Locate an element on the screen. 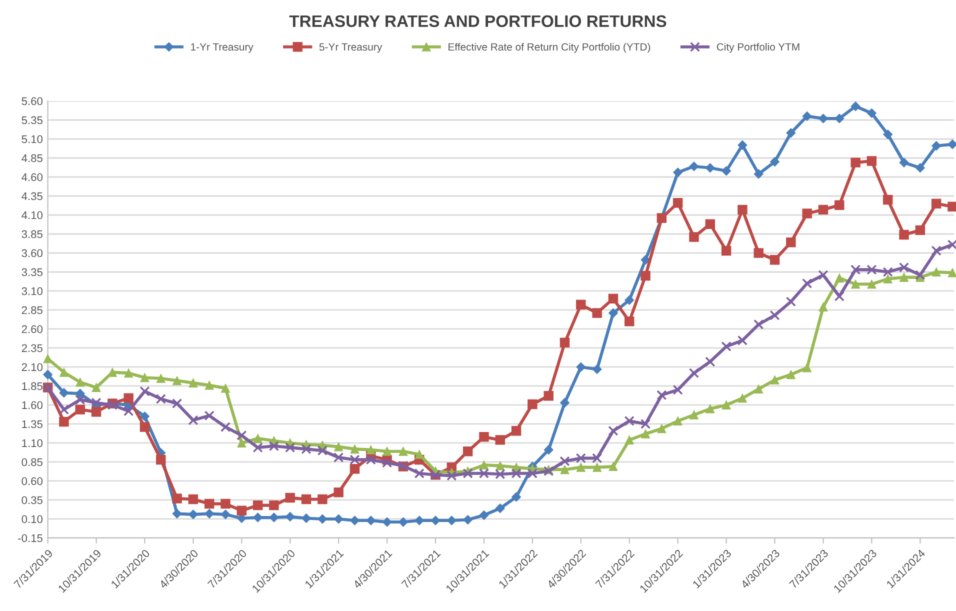 Image resolution: width=956 pixels, height=611 pixels. y-tick-label: 1.10 is located at coordinates (32, 443).